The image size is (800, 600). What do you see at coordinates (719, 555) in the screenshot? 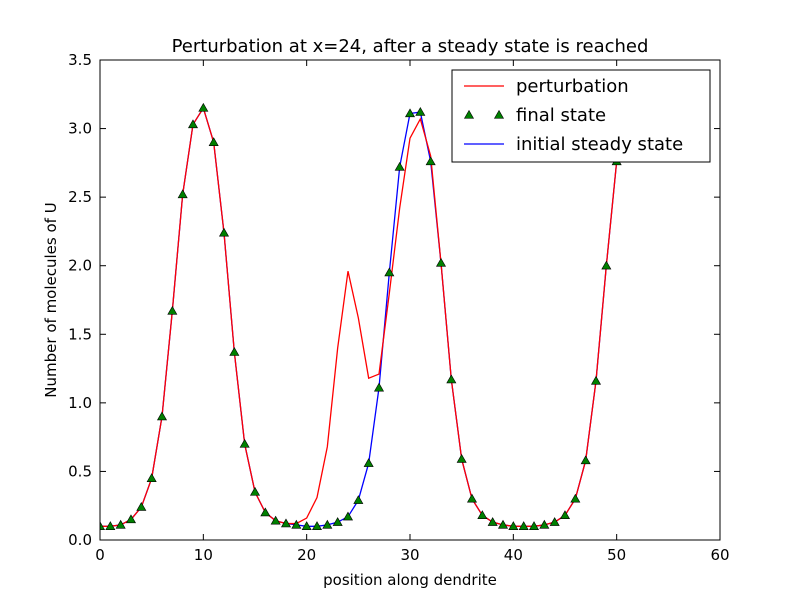
I see `x-tick-label-6: 60` at bounding box center [719, 555].